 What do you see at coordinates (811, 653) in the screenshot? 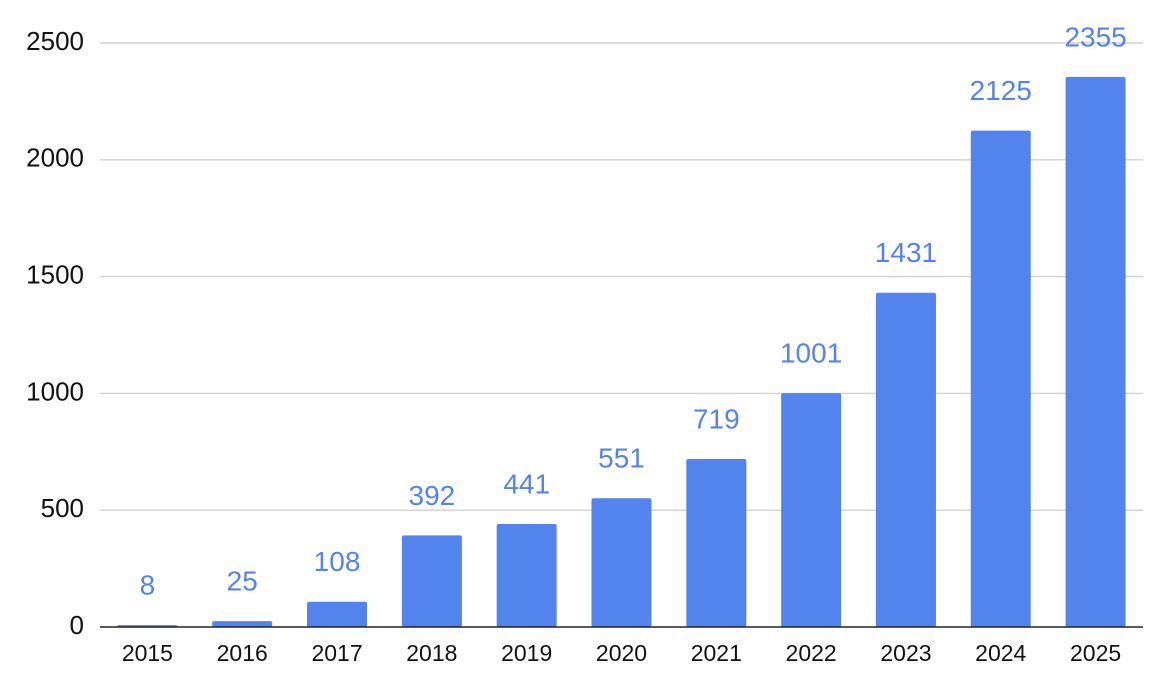
I see `x-tick-label-2022: 2022` at bounding box center [811, 653].